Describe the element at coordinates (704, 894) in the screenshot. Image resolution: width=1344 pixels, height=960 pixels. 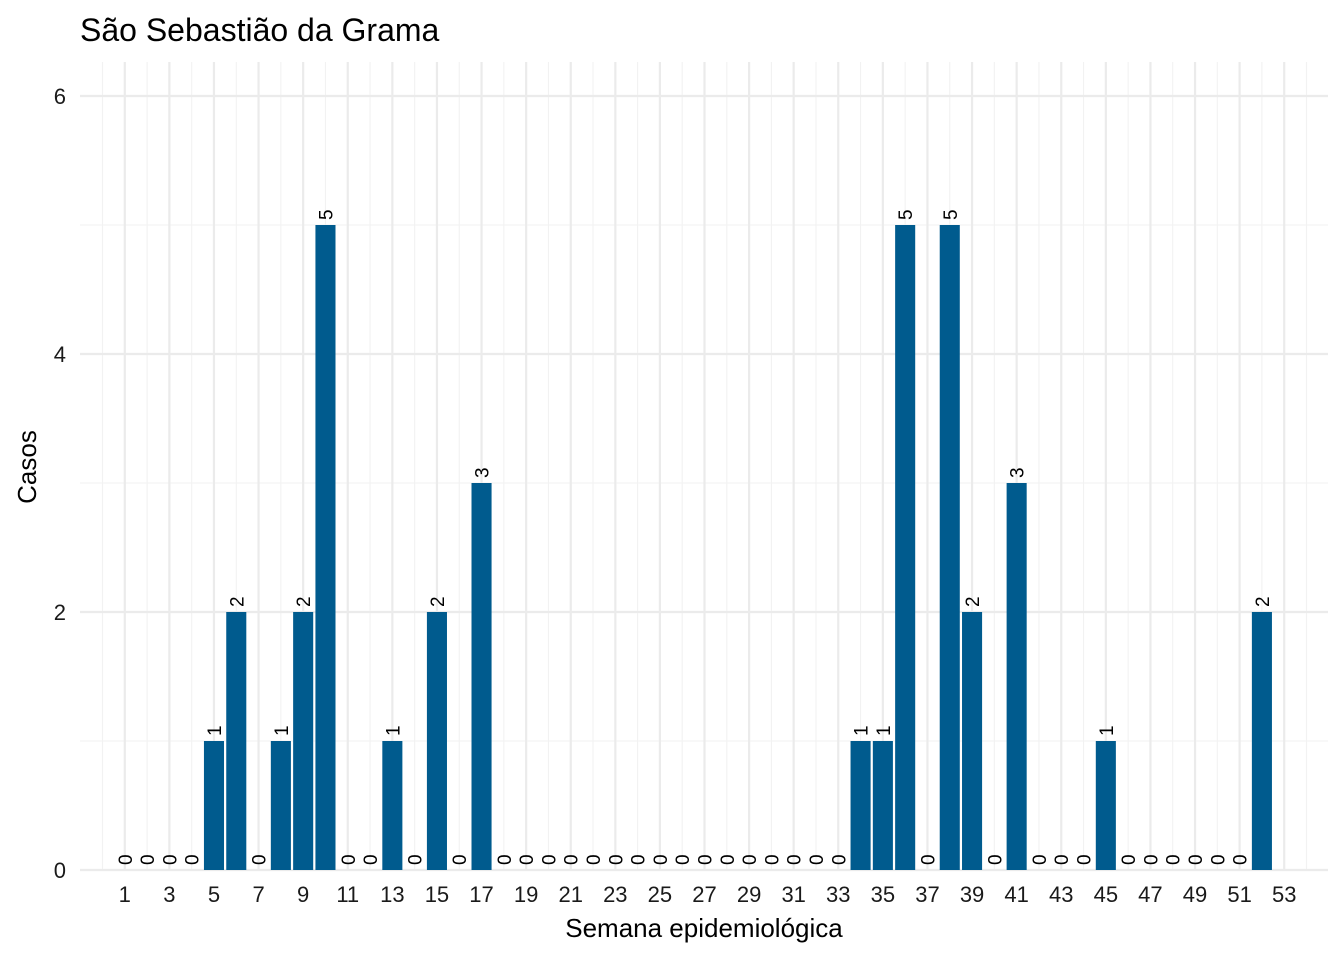
I see `x-tick-label: 27` at that location.